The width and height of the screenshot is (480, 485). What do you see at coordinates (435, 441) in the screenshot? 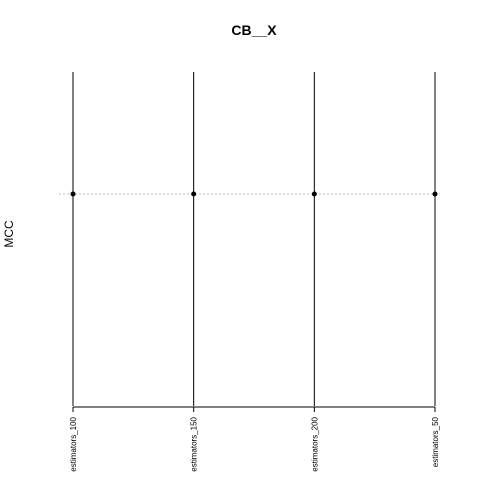
I see `x-tick-label-4: estimators_50` at bounding box center [435, 441].